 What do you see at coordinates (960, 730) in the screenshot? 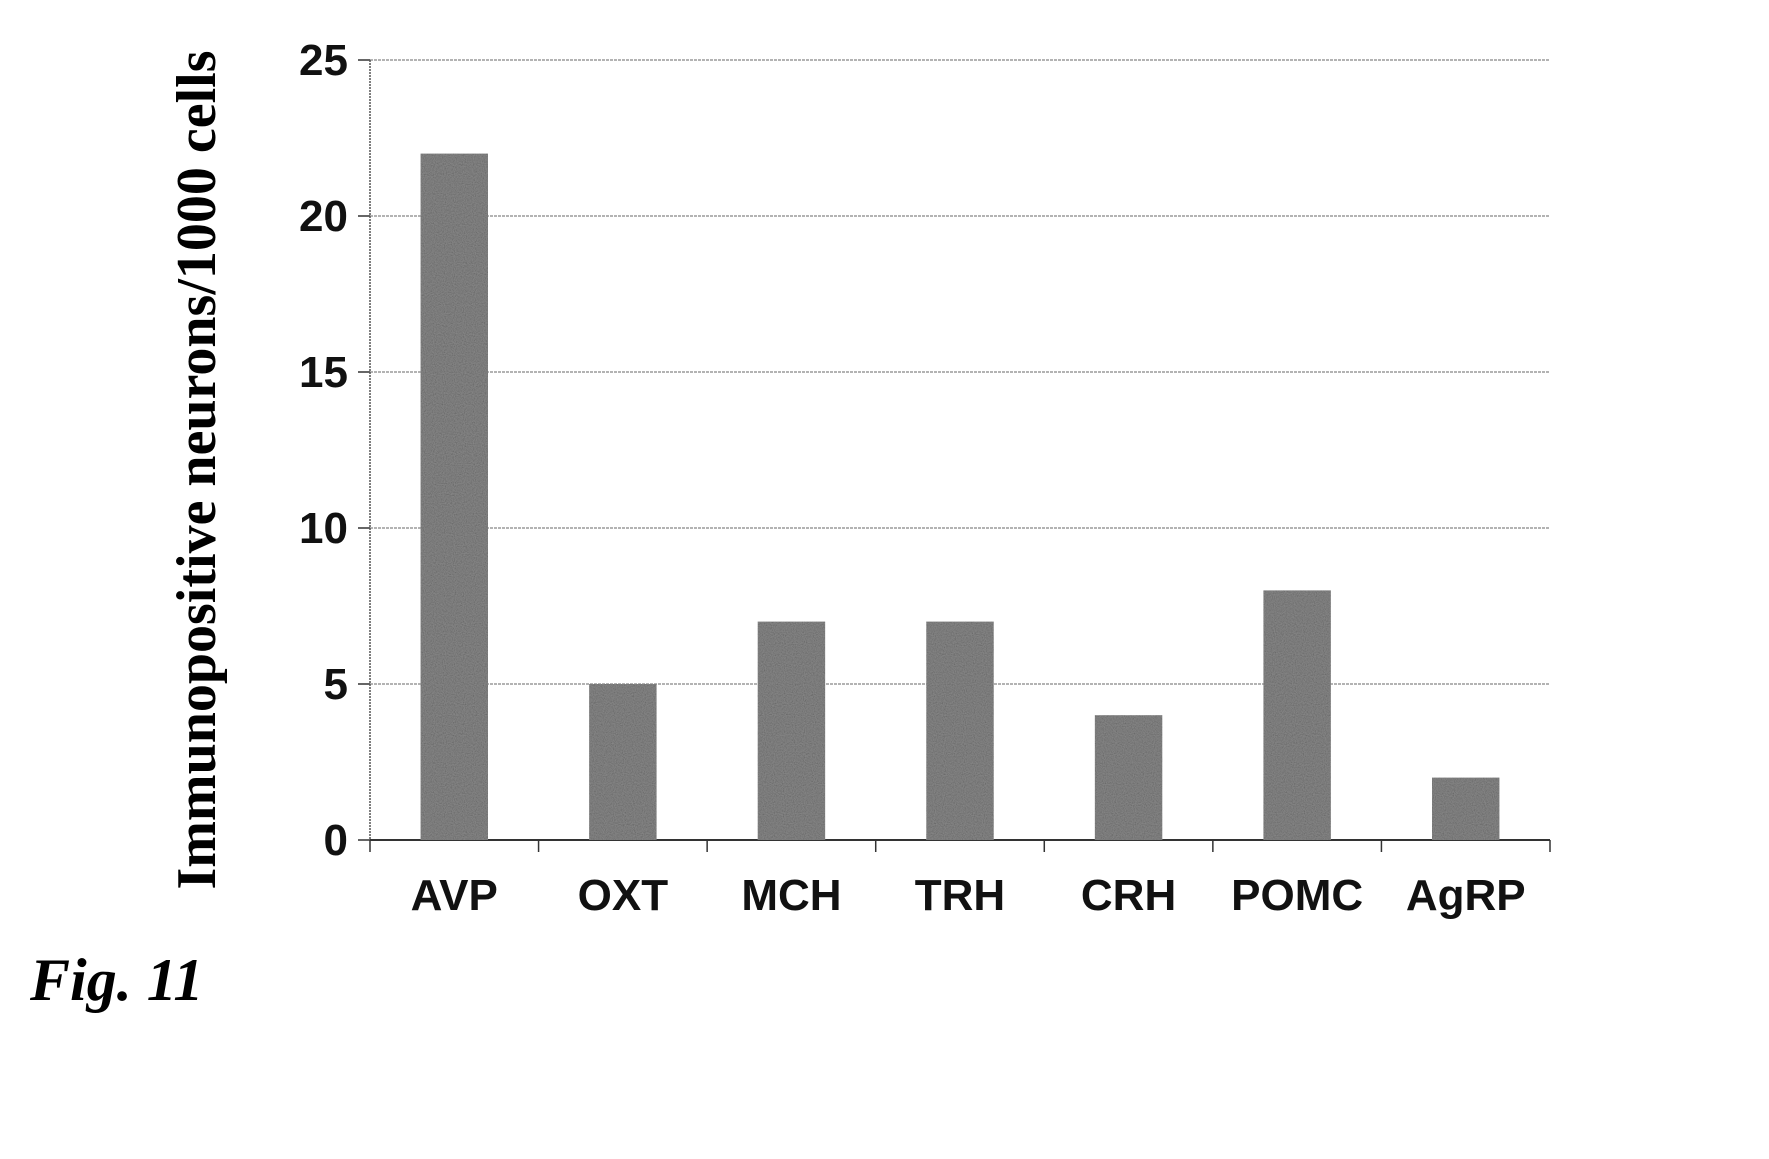
I see `bar-trh` at bounding box center [960, 730].